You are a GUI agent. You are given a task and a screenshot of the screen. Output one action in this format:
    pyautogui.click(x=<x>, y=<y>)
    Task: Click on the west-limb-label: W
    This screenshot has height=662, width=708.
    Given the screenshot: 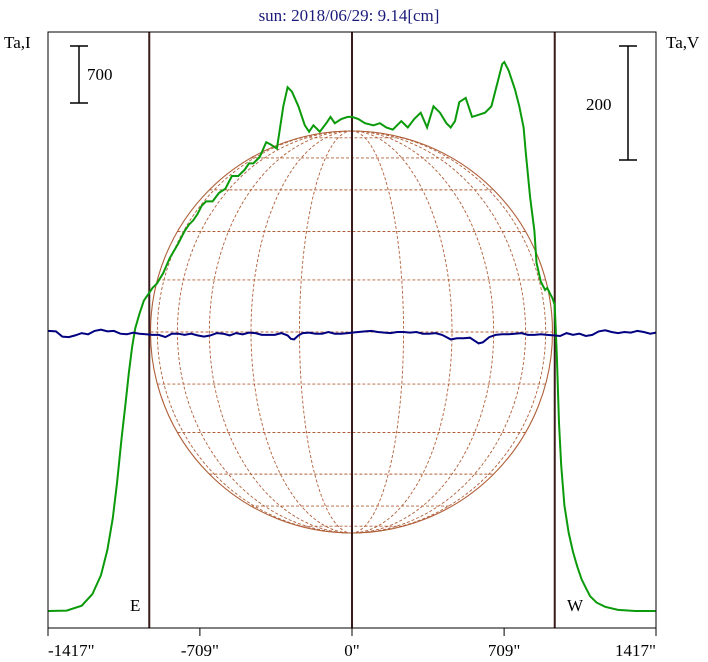 What is the action you would take?
    pyautogui.click(x=575, y=605)
    